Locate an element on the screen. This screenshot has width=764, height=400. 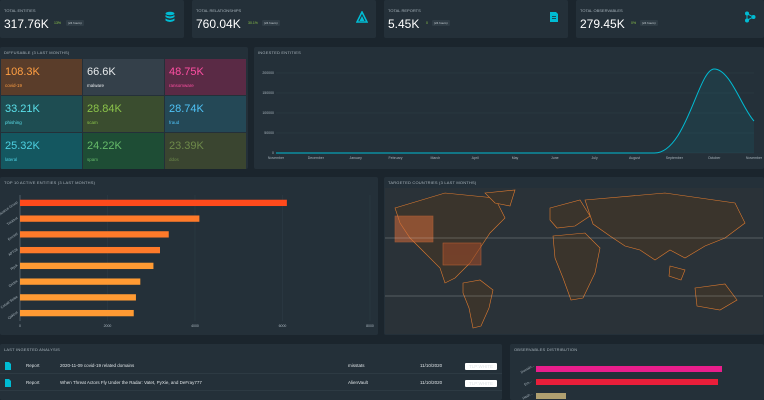
relations-icon is located at coordinates (362, 17).